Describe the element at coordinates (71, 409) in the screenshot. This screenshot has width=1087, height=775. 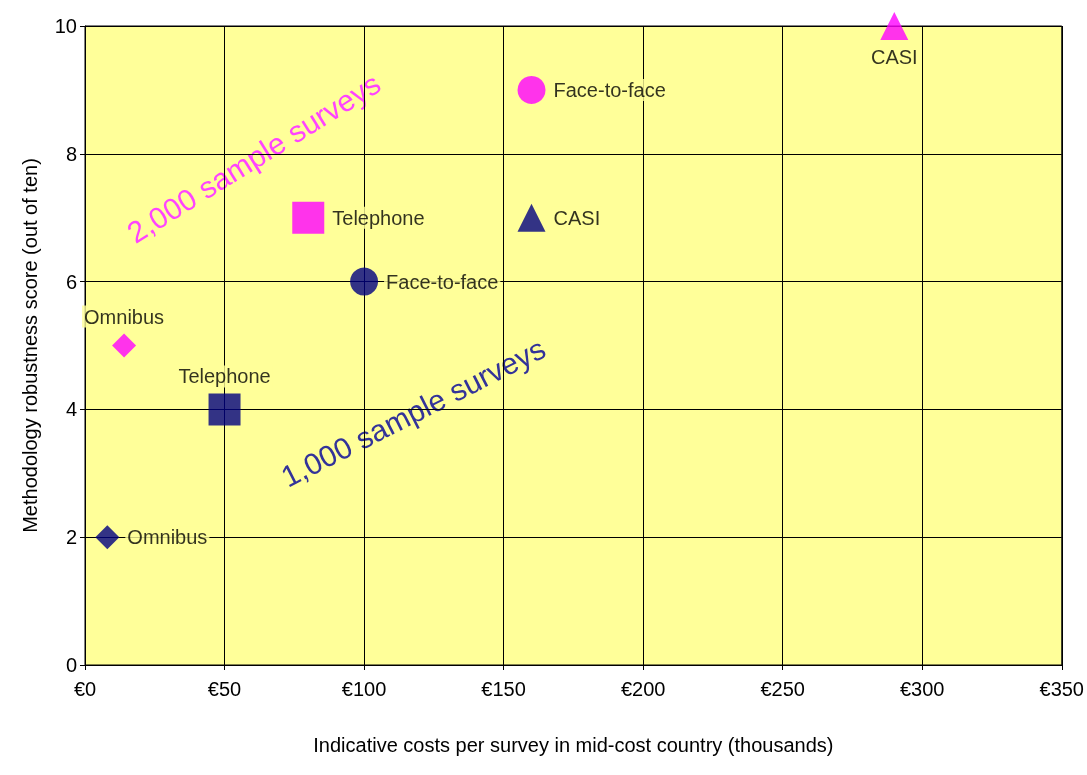
I see `y-tick-label: 4` at that location.